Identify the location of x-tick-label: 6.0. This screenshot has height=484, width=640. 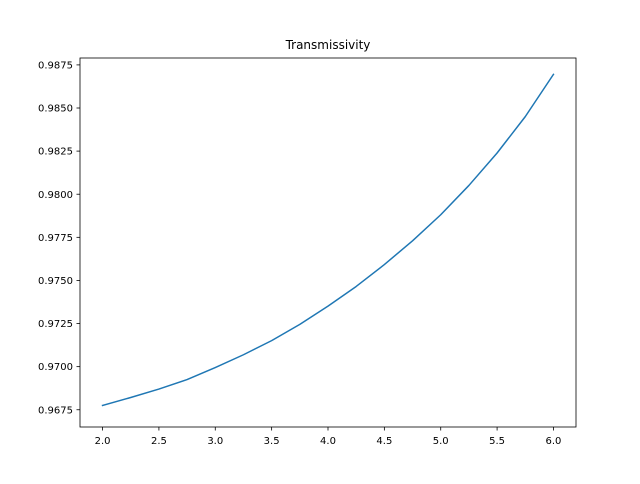
(554, 441).